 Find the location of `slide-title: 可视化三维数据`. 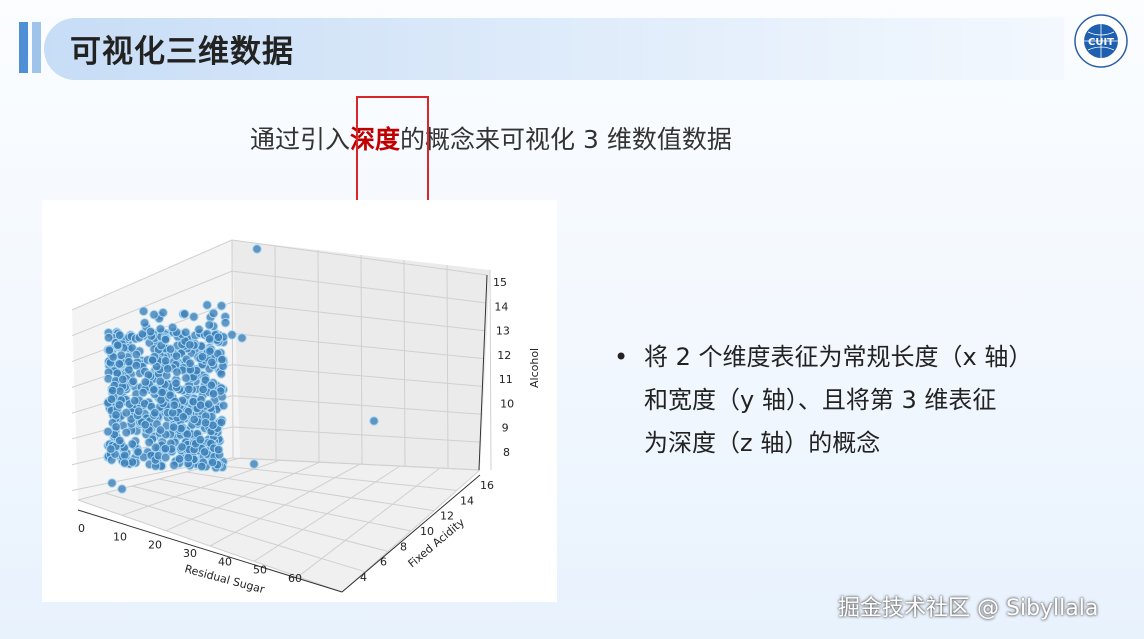

slide-title: 可视化三维数据 is located at coordinates (182, 52).